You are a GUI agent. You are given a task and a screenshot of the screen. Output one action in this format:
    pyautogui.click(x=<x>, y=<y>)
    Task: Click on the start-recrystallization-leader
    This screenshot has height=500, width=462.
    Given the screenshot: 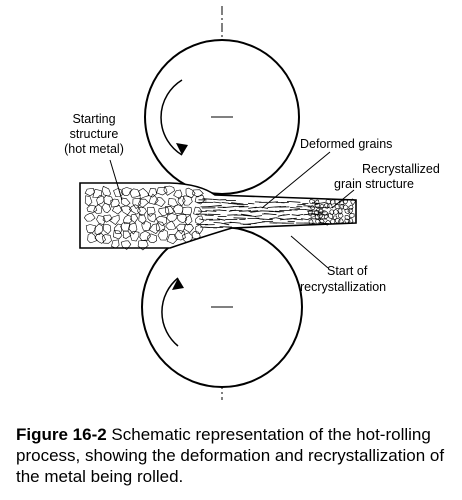 What is the action you would take?
    pyautogui.click(x=309, y=252)
    